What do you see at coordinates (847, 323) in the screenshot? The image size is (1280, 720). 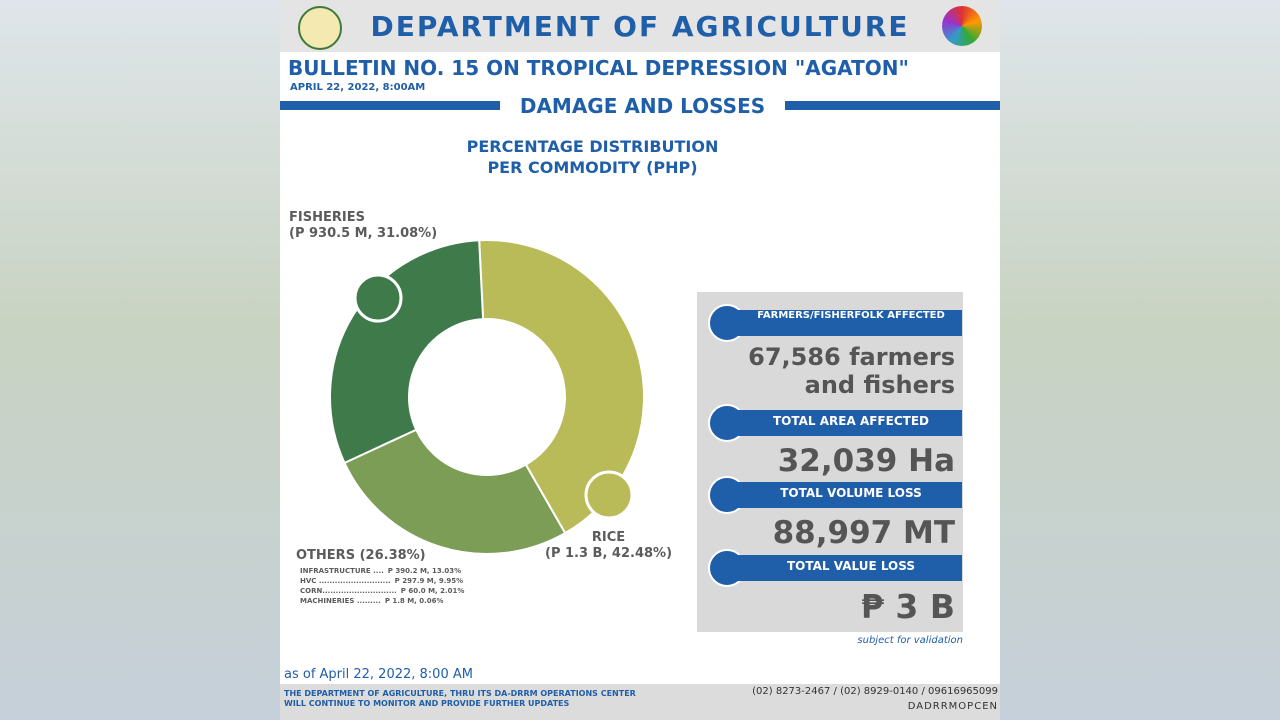 I see `stat-label: FARMERS/FISHERFOLK AFFECTED` at bounding box center [847, 323].